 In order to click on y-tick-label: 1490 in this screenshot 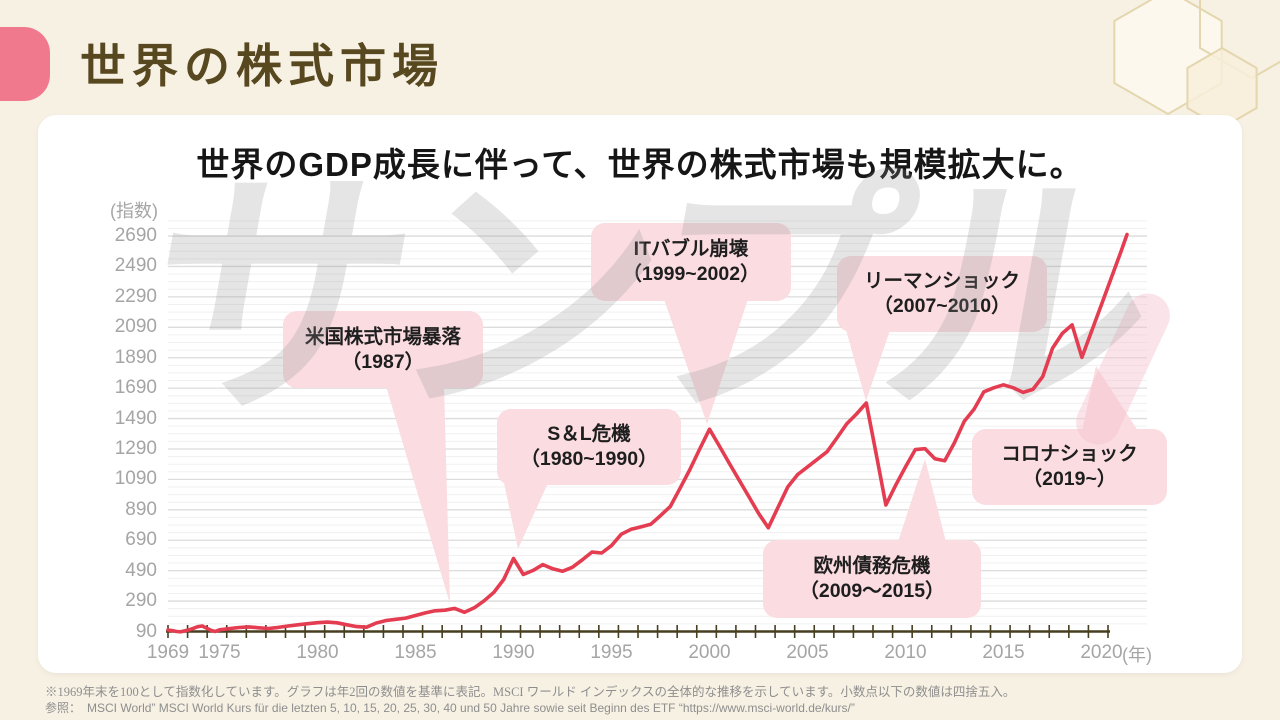, I will do `click(135, 418)`.